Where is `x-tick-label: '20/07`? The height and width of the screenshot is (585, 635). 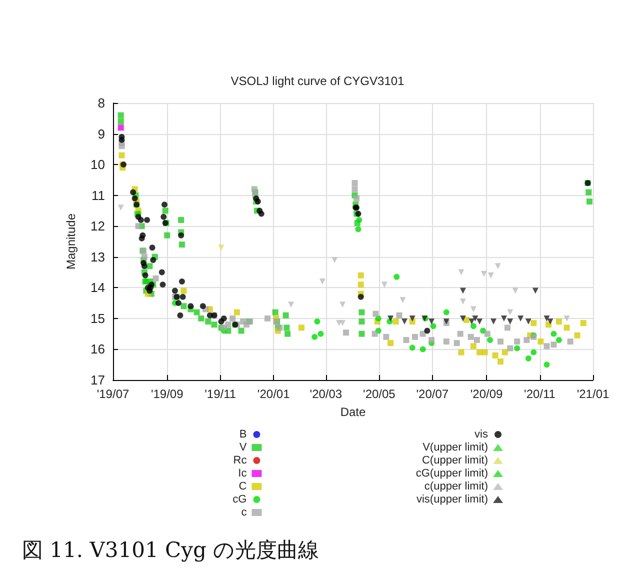 x-tick-label: '20/07 is located at coordinates (432, 394).